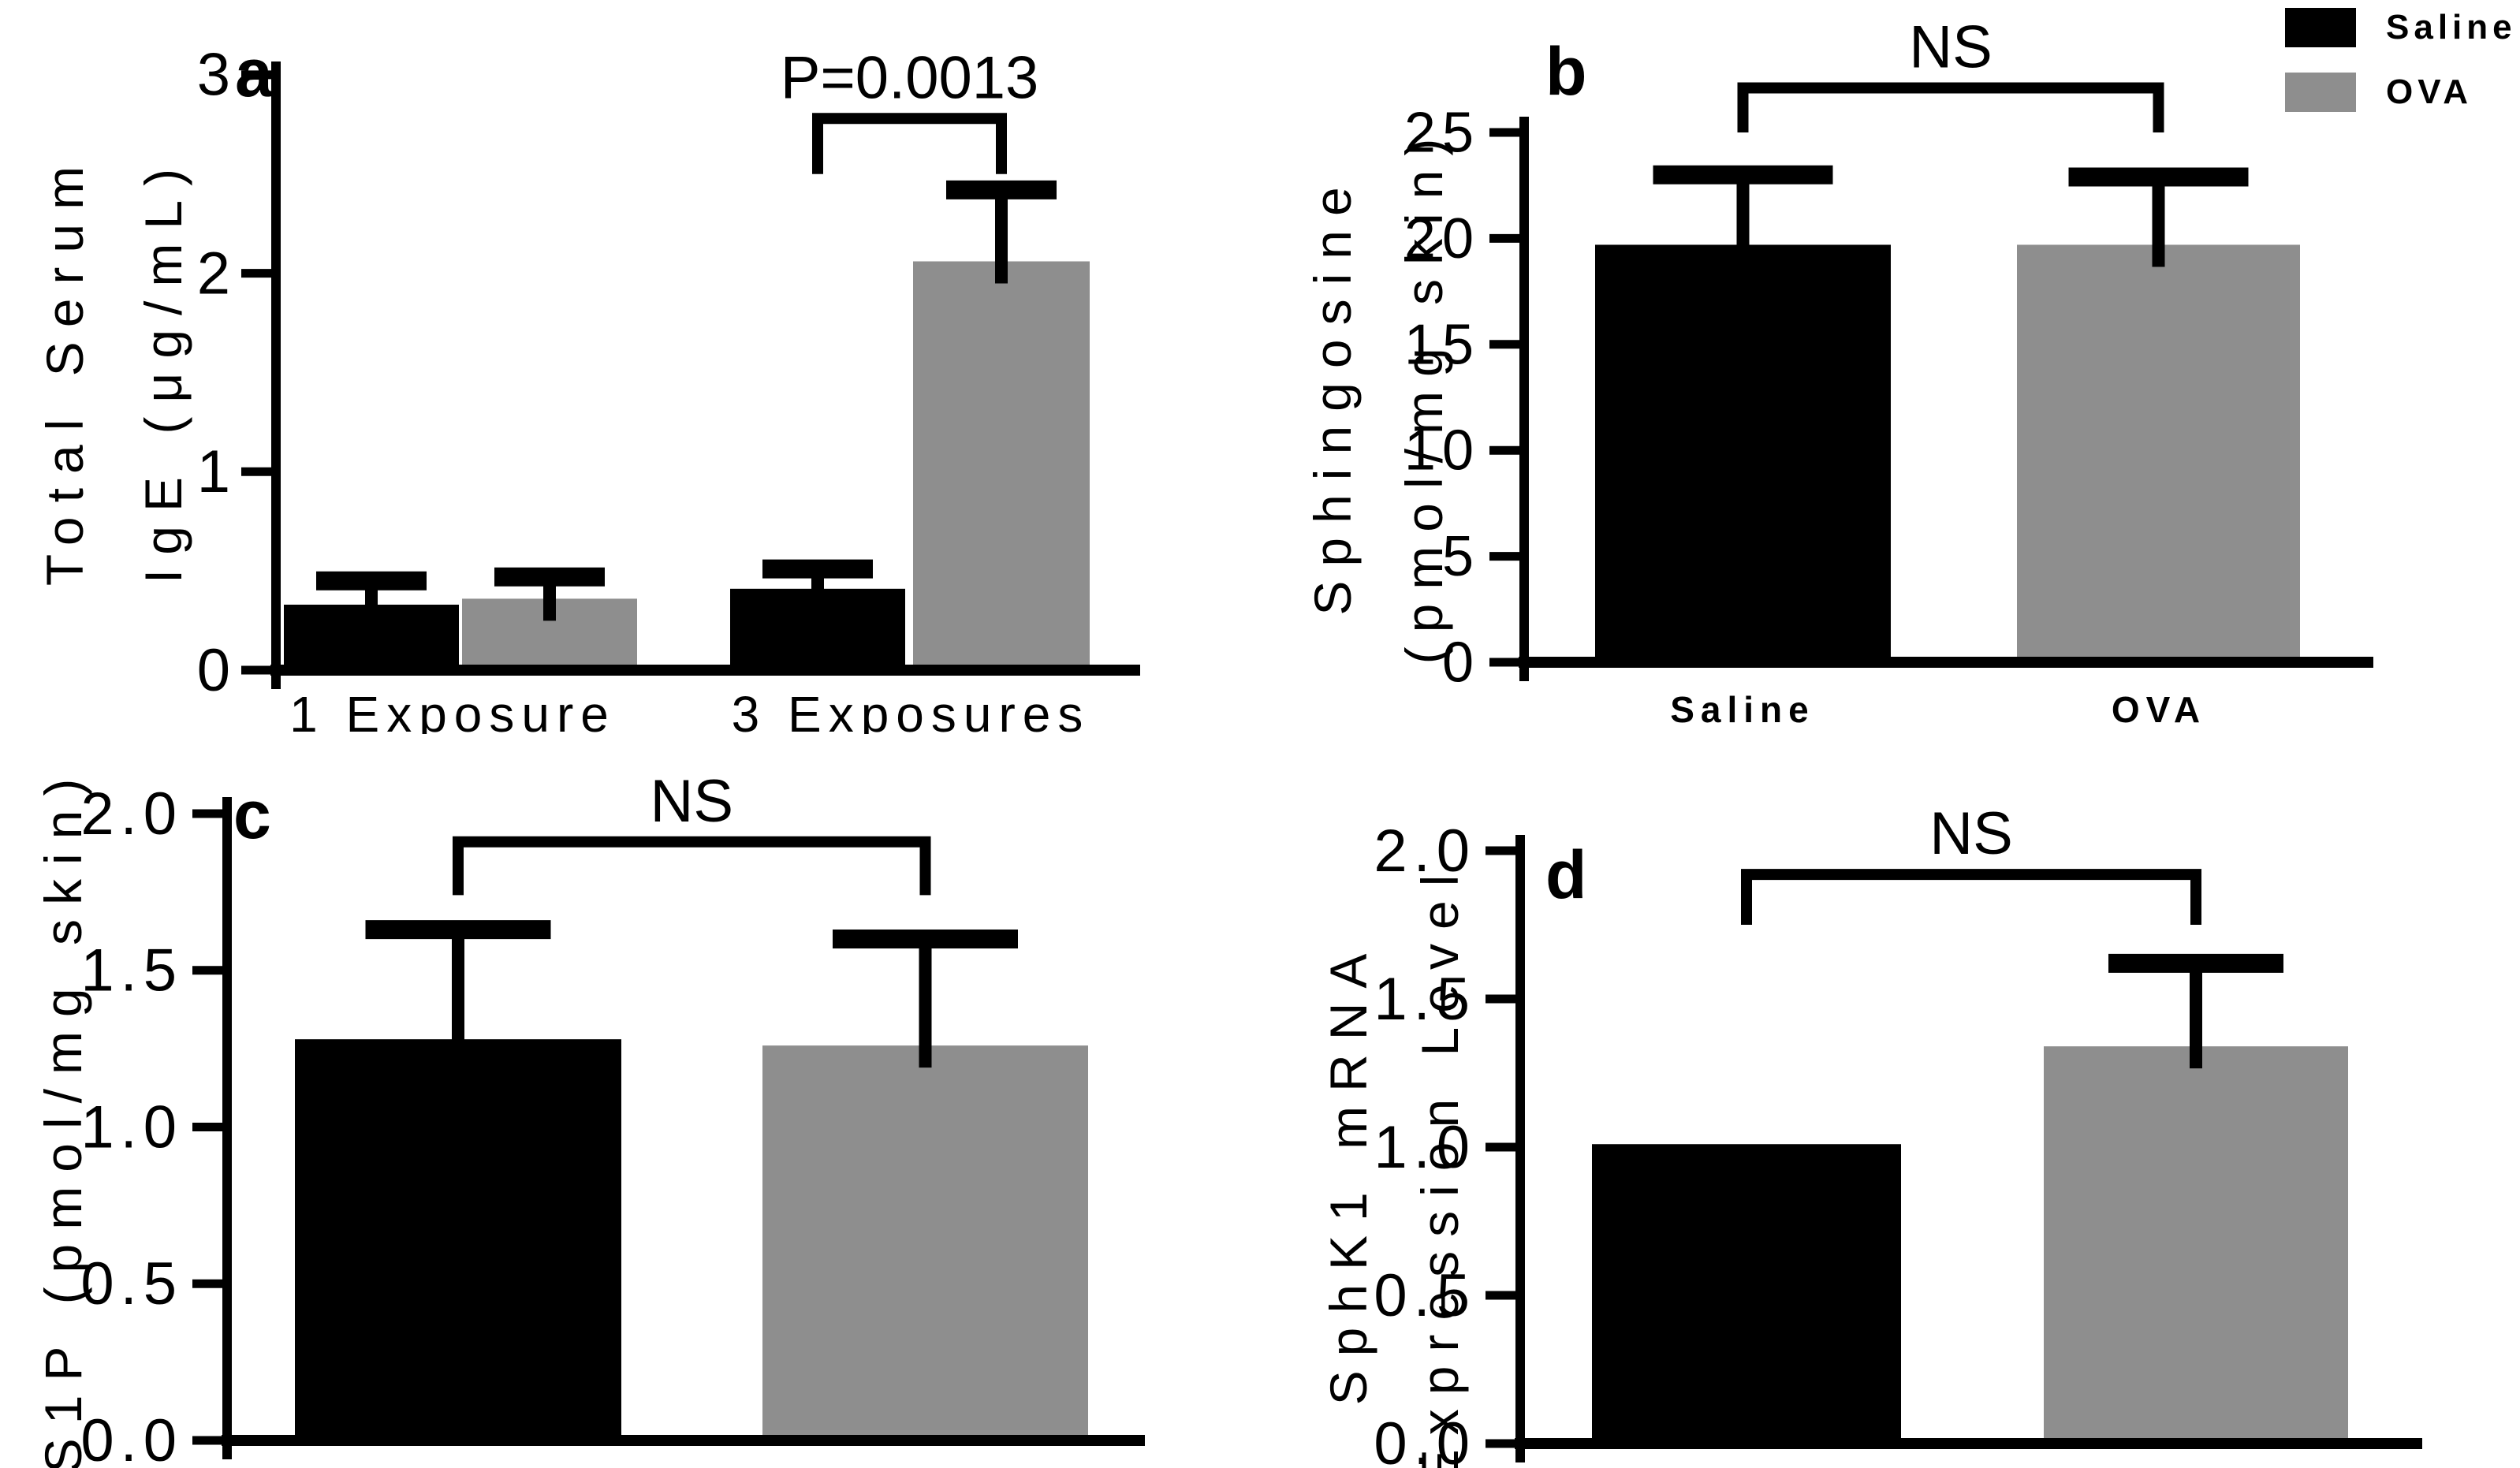  What do you see at coordinates (1332, 394) in the screenshot?
I see `y-axis-title: Sphingosine` at bounding box center [1332, 394].